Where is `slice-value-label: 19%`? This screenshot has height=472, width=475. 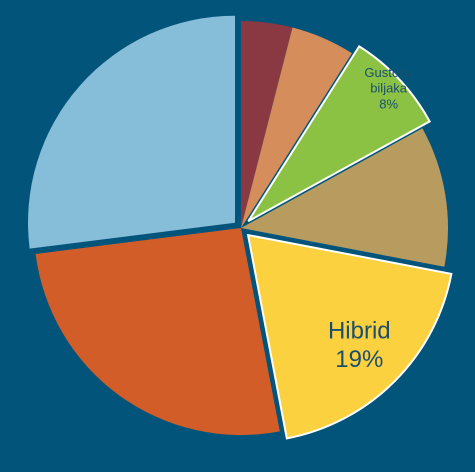
slice-value-label: 19% is located at coordinates (359, 359).